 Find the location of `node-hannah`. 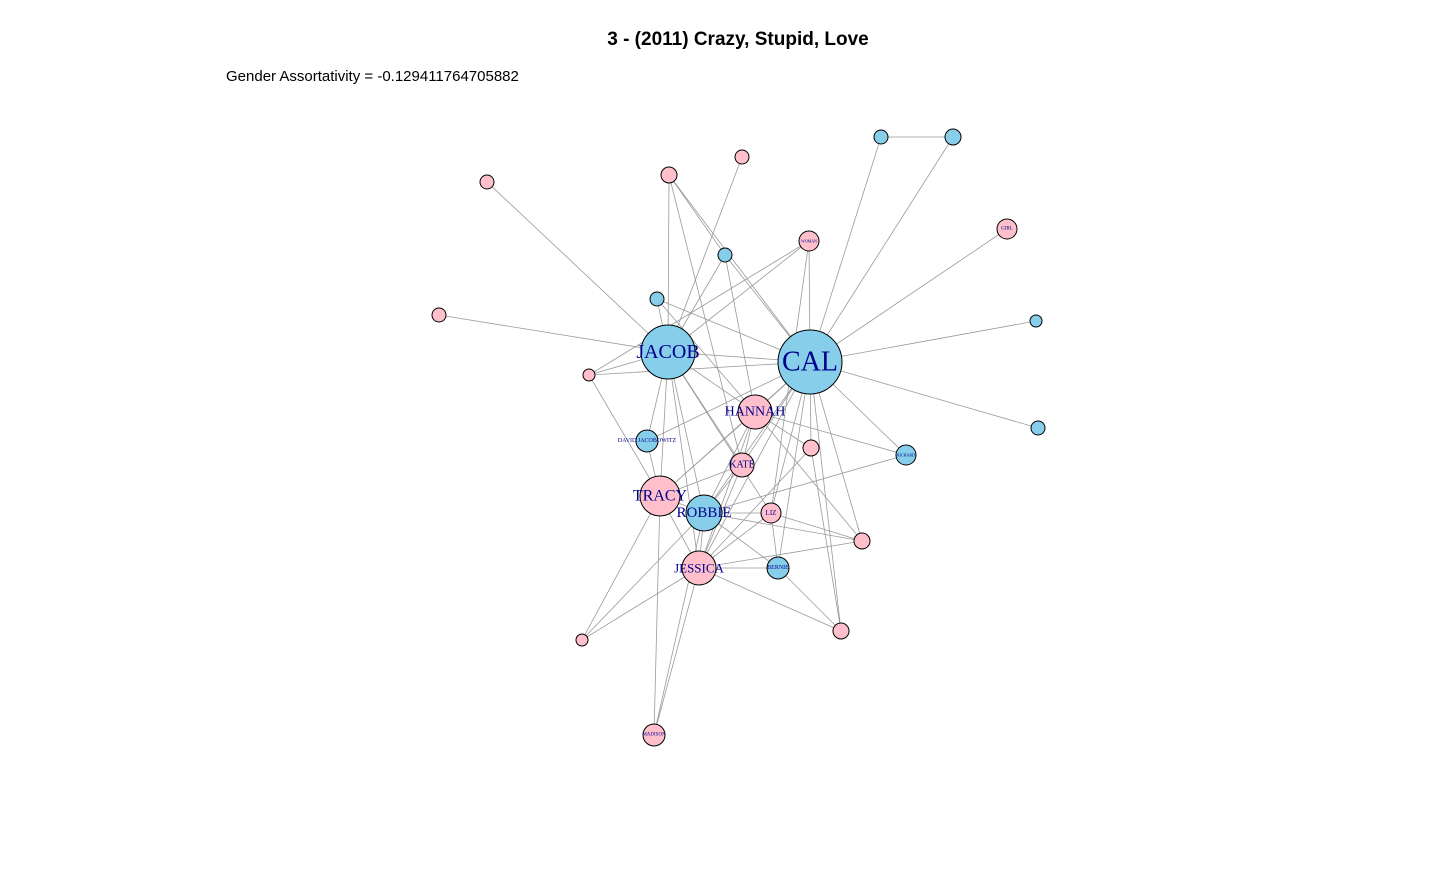

node-hannah is located at coordinates (755, 412).